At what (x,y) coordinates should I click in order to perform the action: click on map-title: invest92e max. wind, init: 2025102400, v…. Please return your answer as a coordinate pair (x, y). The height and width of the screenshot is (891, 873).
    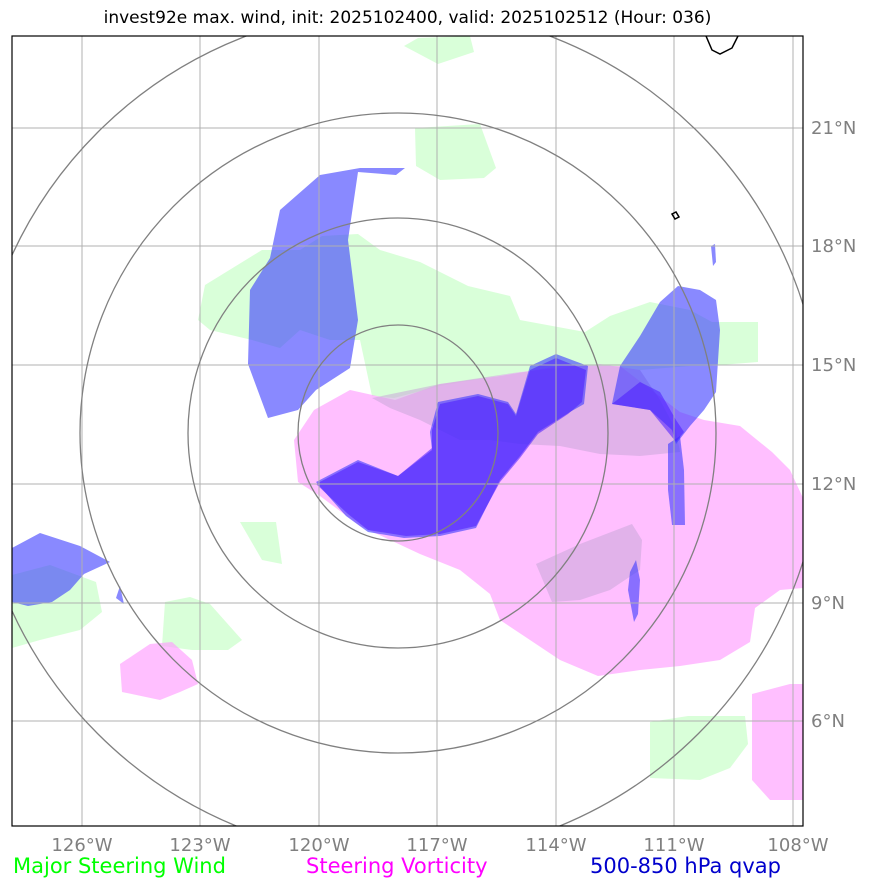
    Looking at the image, I should click on (407, 18).